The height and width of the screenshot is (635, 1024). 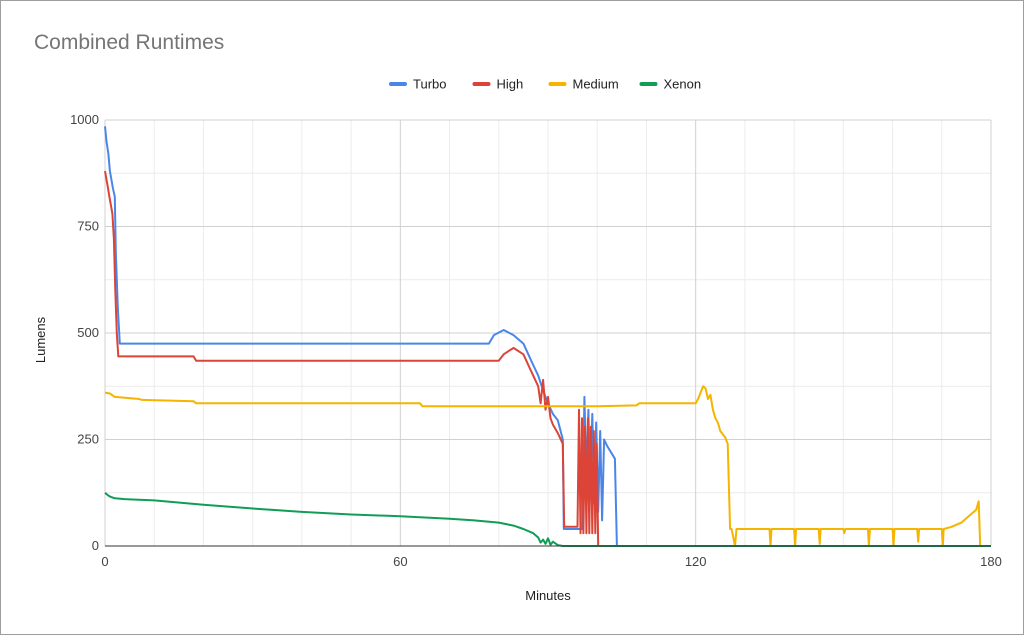 I want to click on y-tick-label: 750, so click(x=88, y=226).